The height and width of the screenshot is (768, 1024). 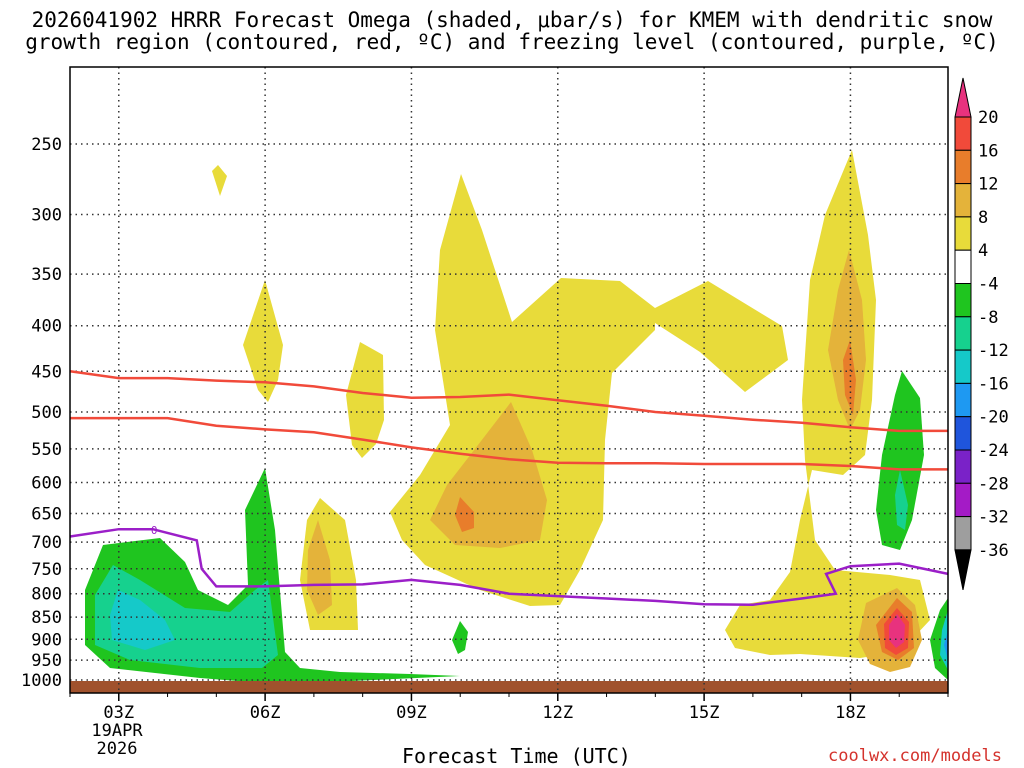 What do you see at coordinates (46, 372) in the screenshot?
I see `y-tick-label: 450` at bounding box center [46, 372].